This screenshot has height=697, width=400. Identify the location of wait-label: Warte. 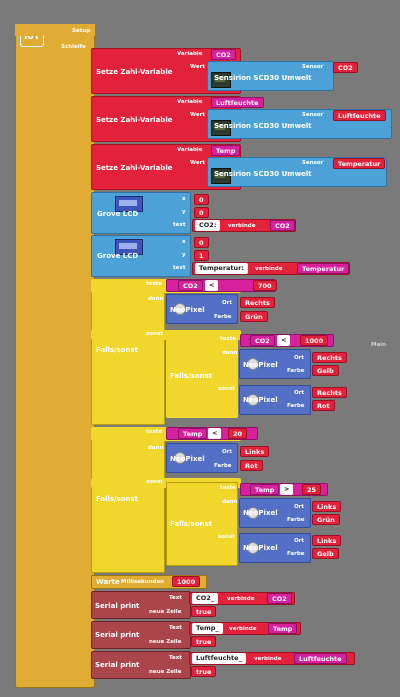
(108, 582).